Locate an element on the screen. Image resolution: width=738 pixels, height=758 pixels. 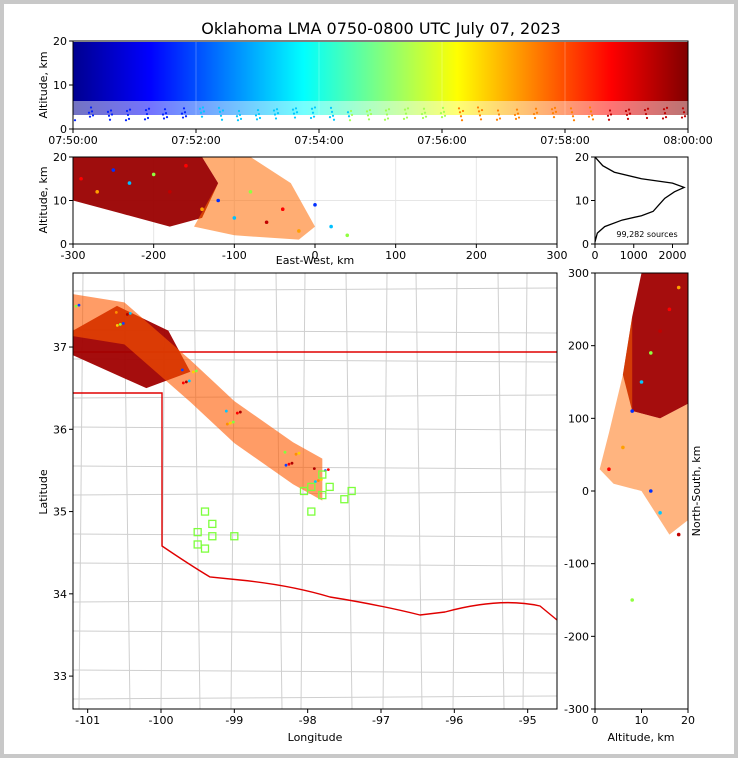
map-xtick-label: -96 is located at coordinates (454, 720).